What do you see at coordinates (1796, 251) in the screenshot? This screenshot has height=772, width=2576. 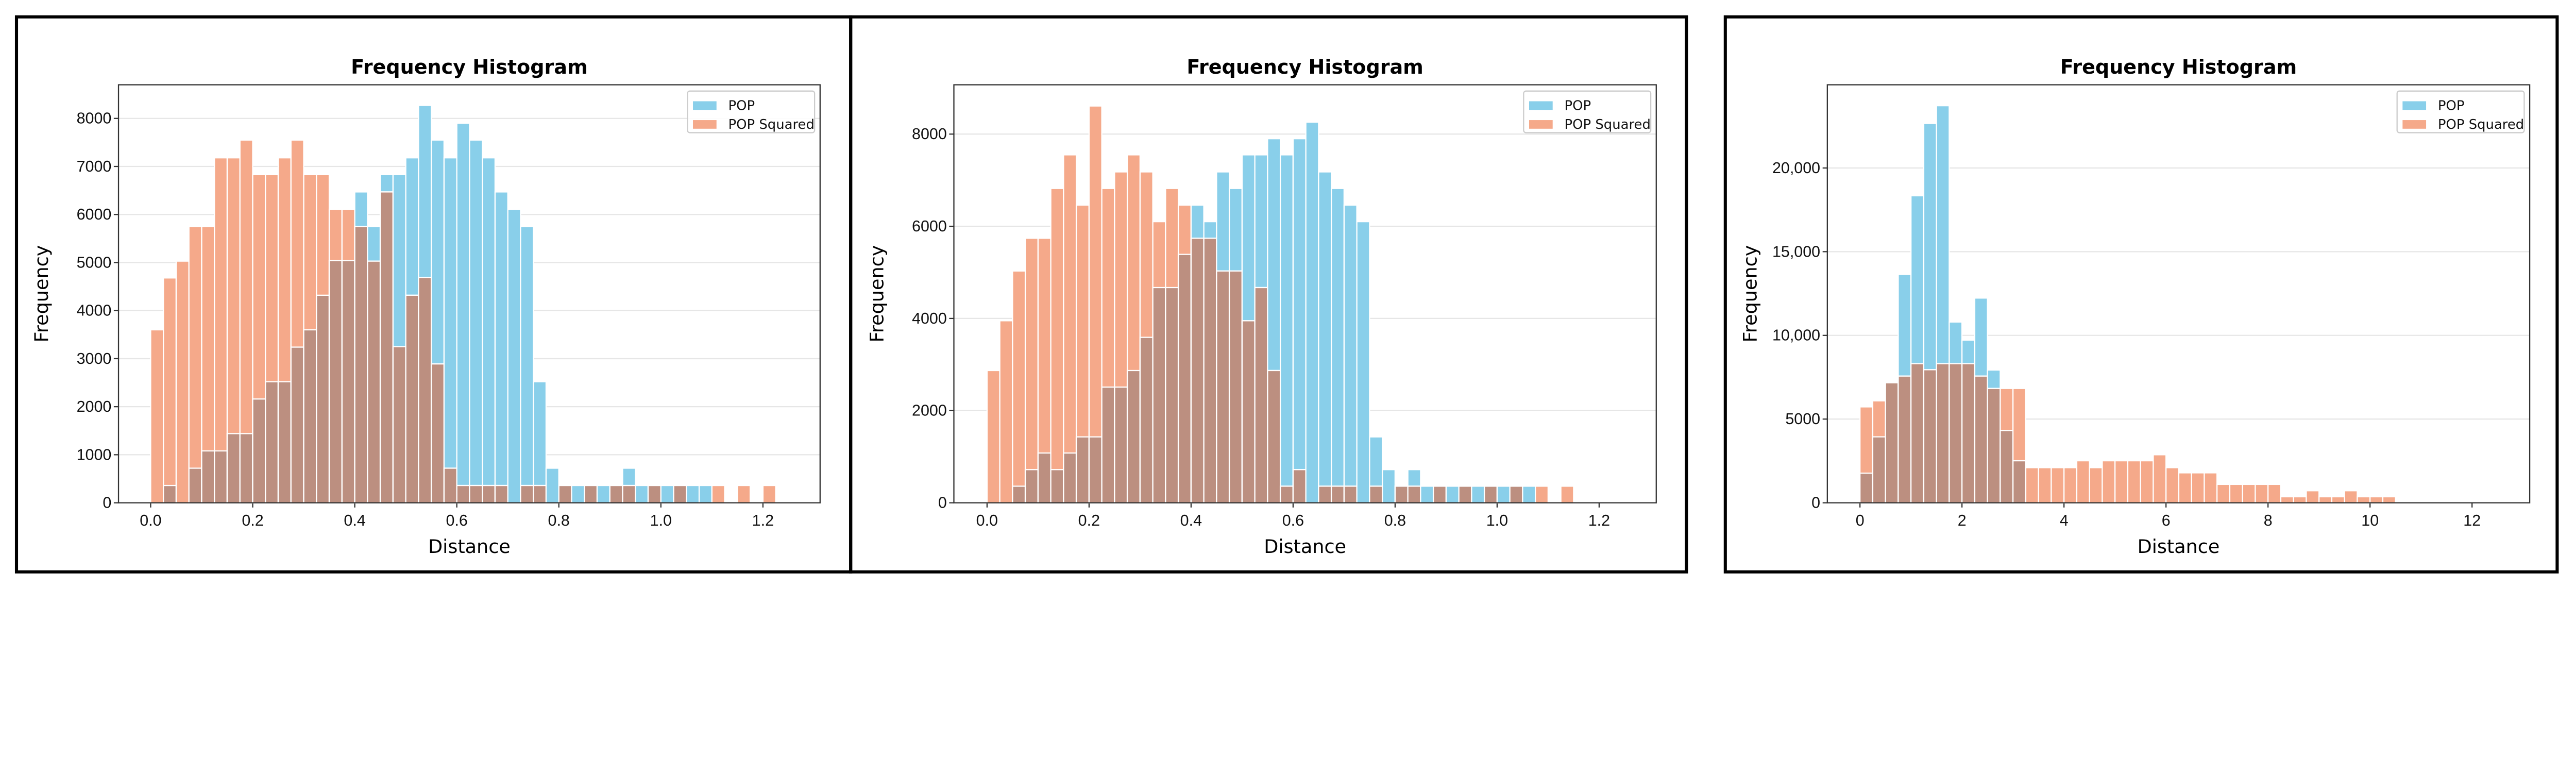 I see `y-tick-label: 15,000` at bounding box center [1796, 251].